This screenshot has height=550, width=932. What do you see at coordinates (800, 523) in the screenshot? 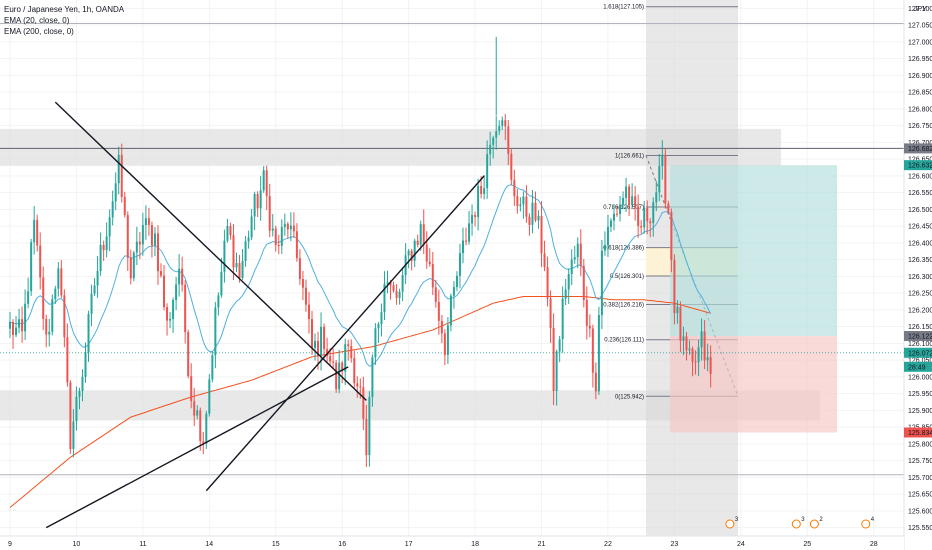
I see `event-markers: 3 3 2 4` at bounding box center [800, 523].